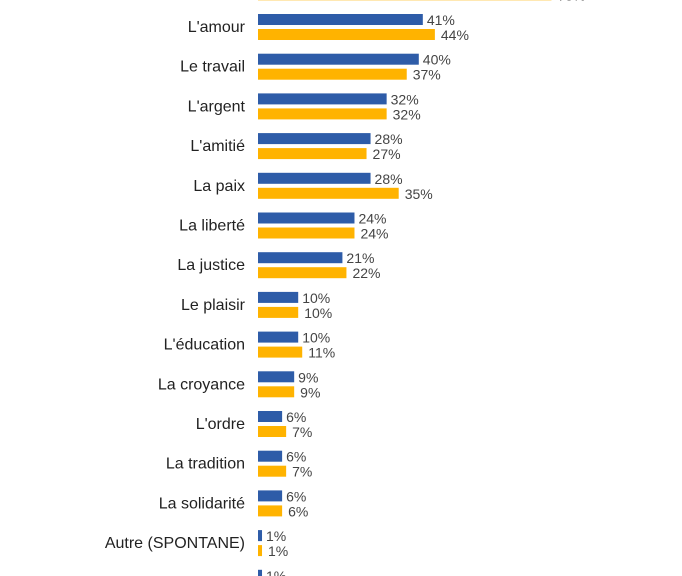 This screenshot has height=576, width=682. Describe the element at coordinates (217, 146) in the screenshot. I see `category-label: L'amitié` at that location.